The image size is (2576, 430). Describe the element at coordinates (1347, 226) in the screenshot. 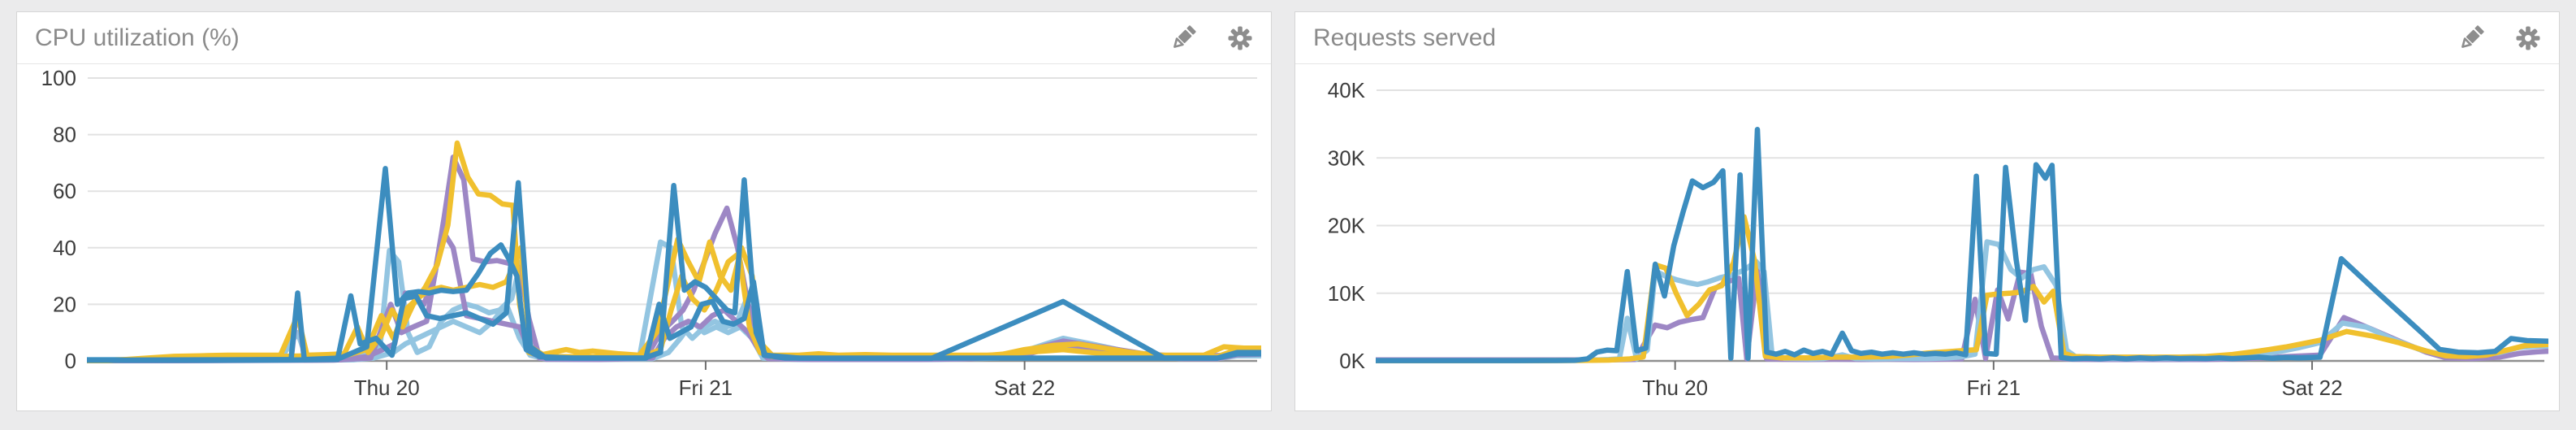

I see `y-tick-label: 20K` at that location.